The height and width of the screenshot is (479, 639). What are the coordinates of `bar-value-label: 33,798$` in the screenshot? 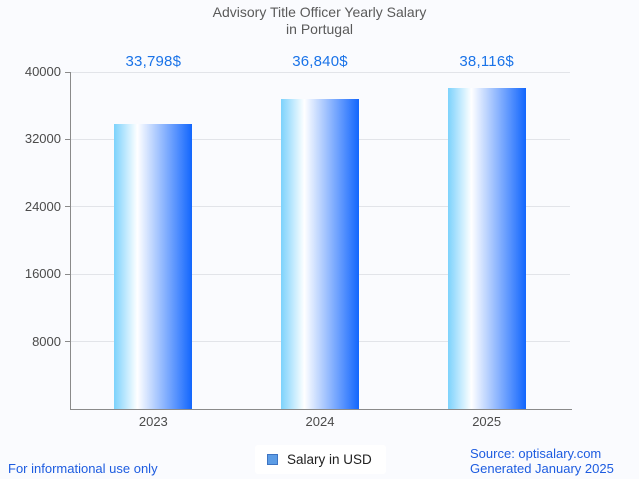 It's located at (153, 61).